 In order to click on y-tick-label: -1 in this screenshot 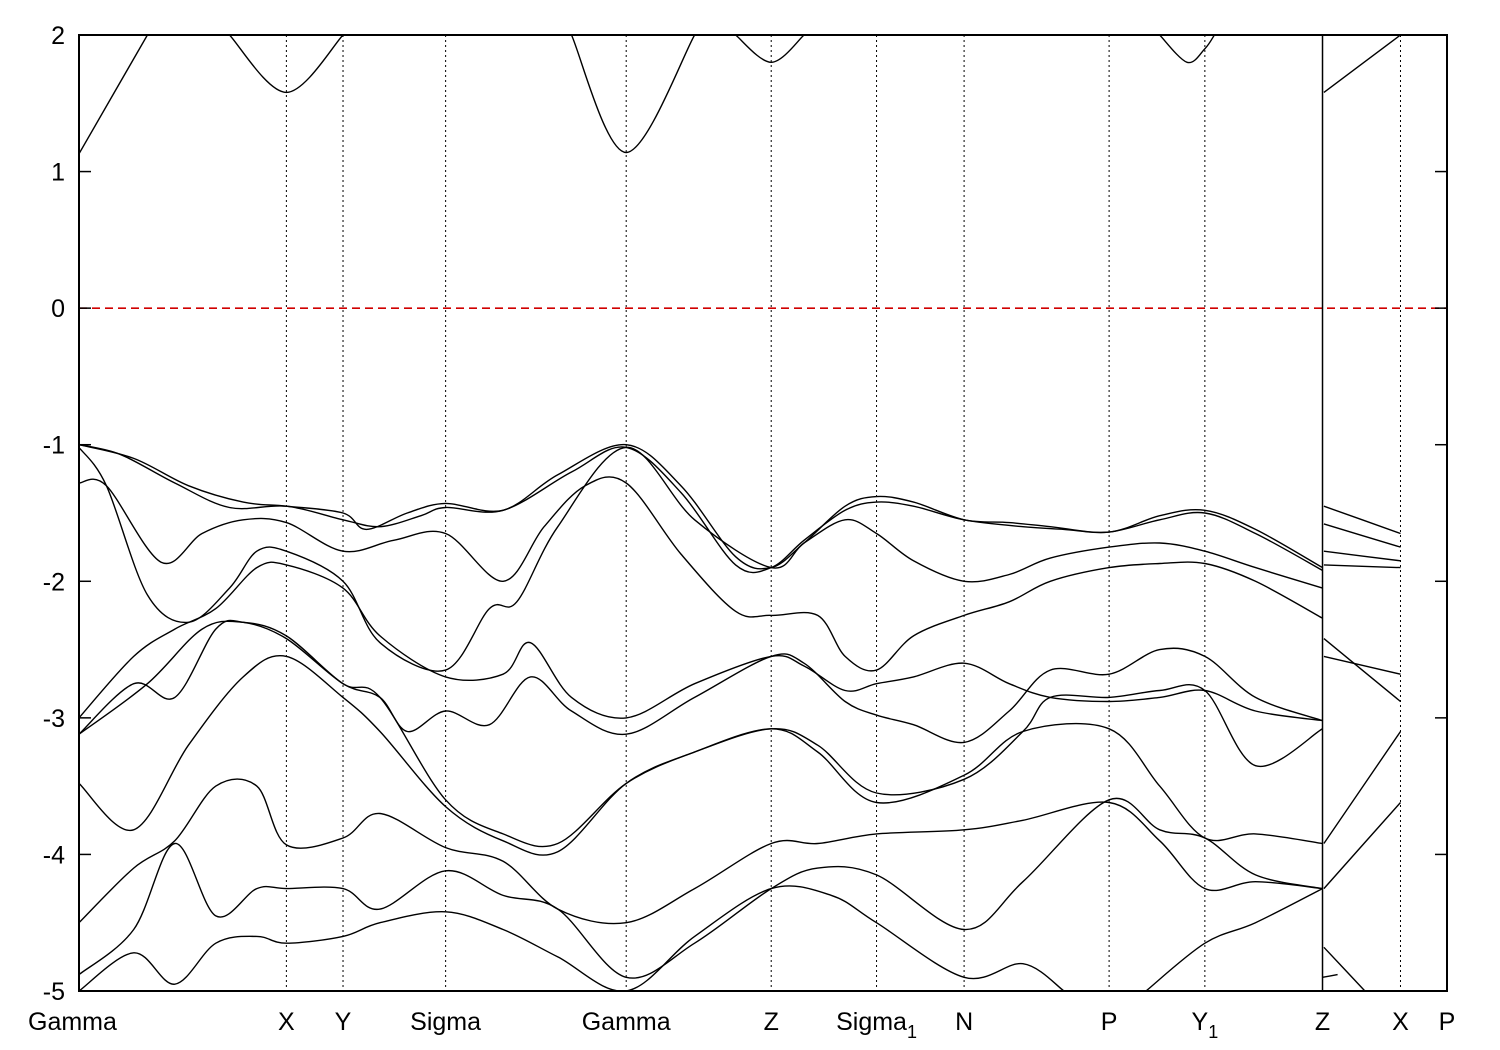, I will do `click(54, 446)`.